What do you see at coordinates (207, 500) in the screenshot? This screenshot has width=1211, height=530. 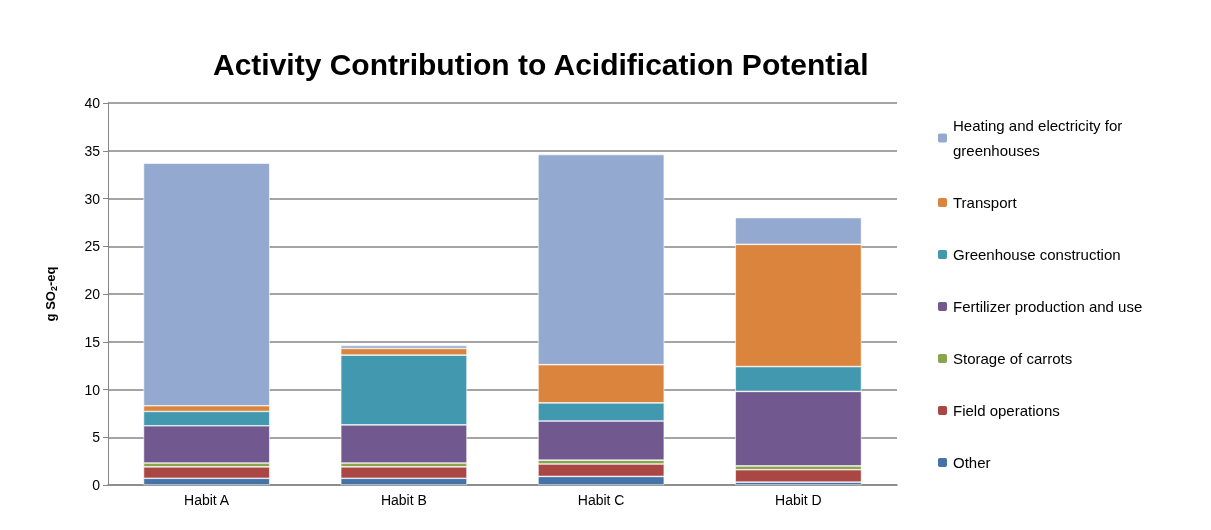 I see `x-tick-label: Habit A` at bounding box center [207, 500].